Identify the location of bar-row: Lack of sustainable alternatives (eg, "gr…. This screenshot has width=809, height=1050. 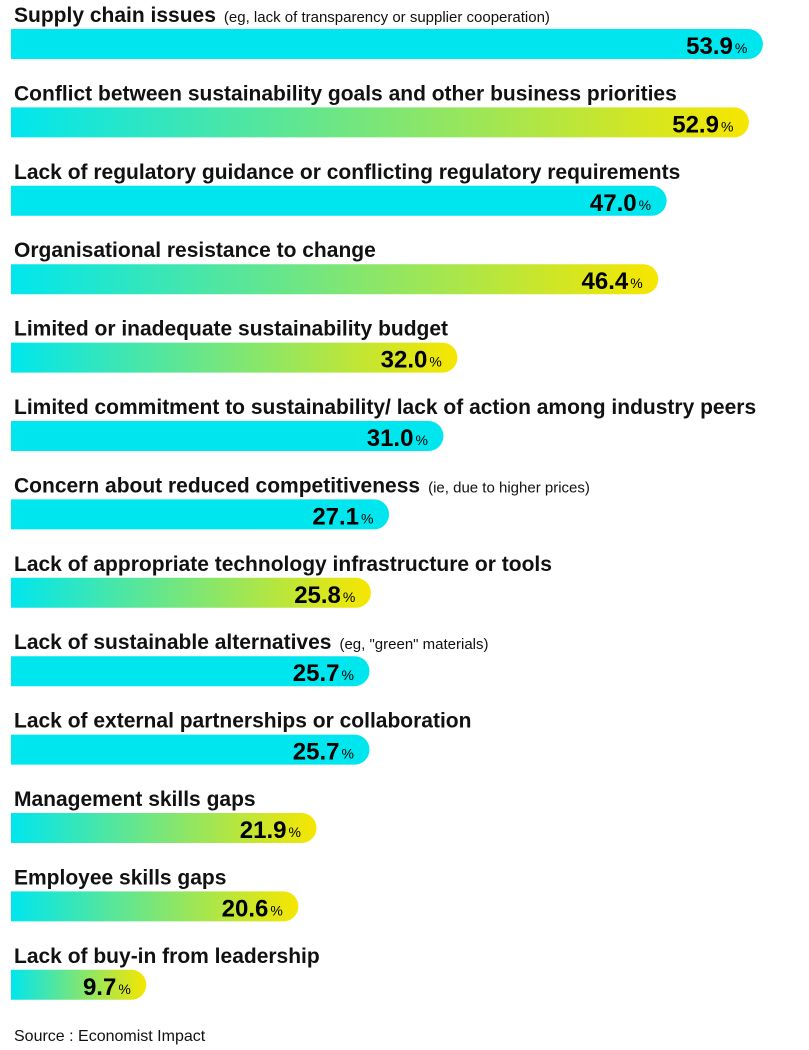
(250, 659).